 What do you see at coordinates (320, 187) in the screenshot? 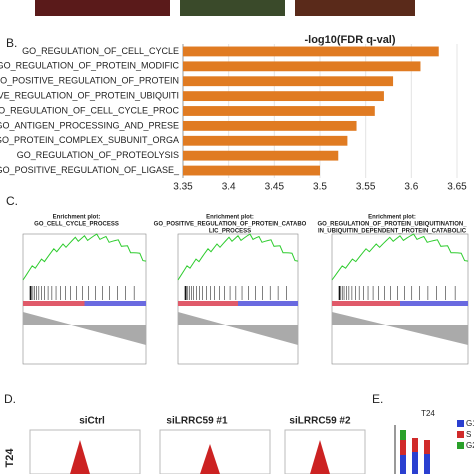
I see `x-tick-label: 3.5` at bounding box center [320, 187].